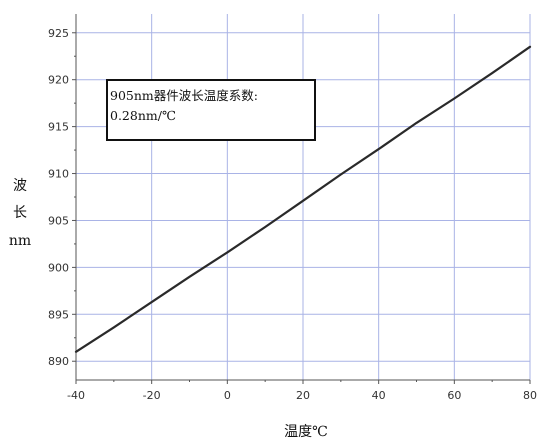 The width and height of the screenshot is (541, 446). I want to click on x-tick-label: -20, so click(152, 395).